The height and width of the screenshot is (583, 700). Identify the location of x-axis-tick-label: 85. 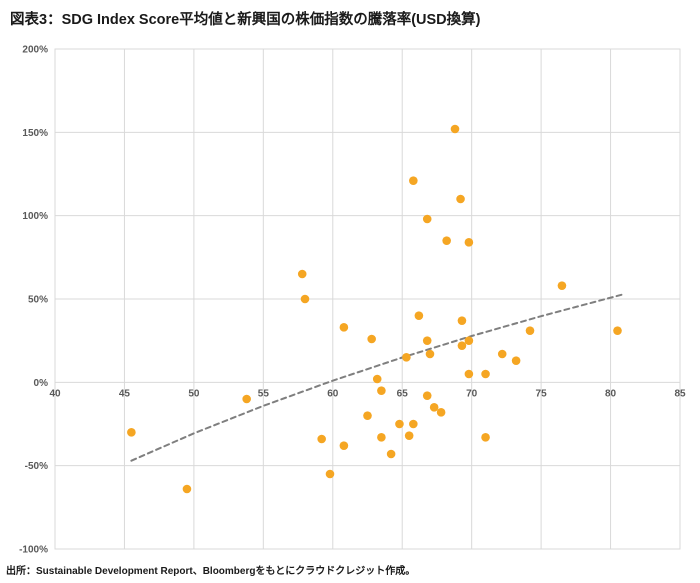
(680, 393).